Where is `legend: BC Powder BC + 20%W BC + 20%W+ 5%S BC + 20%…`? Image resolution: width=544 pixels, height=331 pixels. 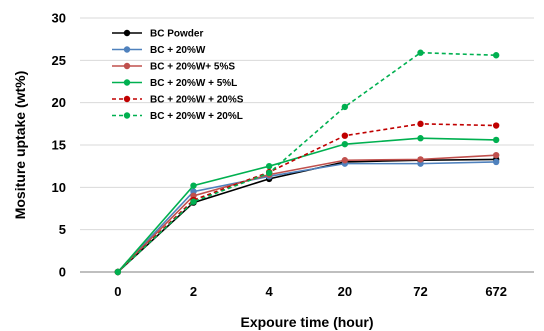
legend: BC Powder BC + 20%W BC + 20%W+ 5%S BC + 20%… is located at coordinates (178, 75).